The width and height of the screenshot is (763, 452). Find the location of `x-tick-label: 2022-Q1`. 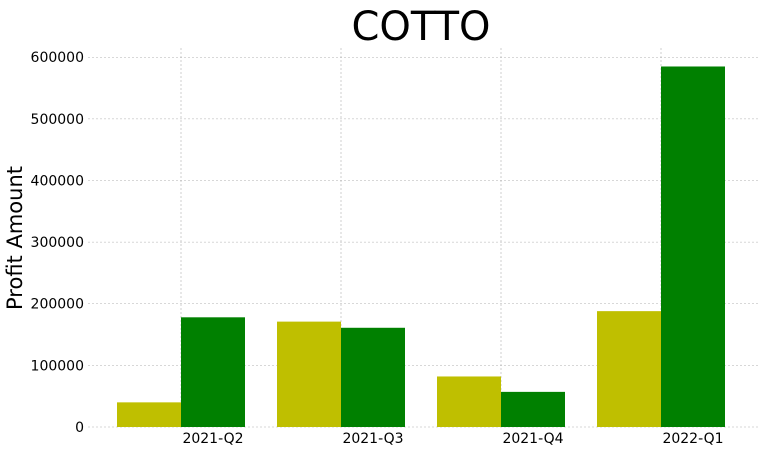

x-tick-label: 2022-Q1 is located at coordinates (692, 439).